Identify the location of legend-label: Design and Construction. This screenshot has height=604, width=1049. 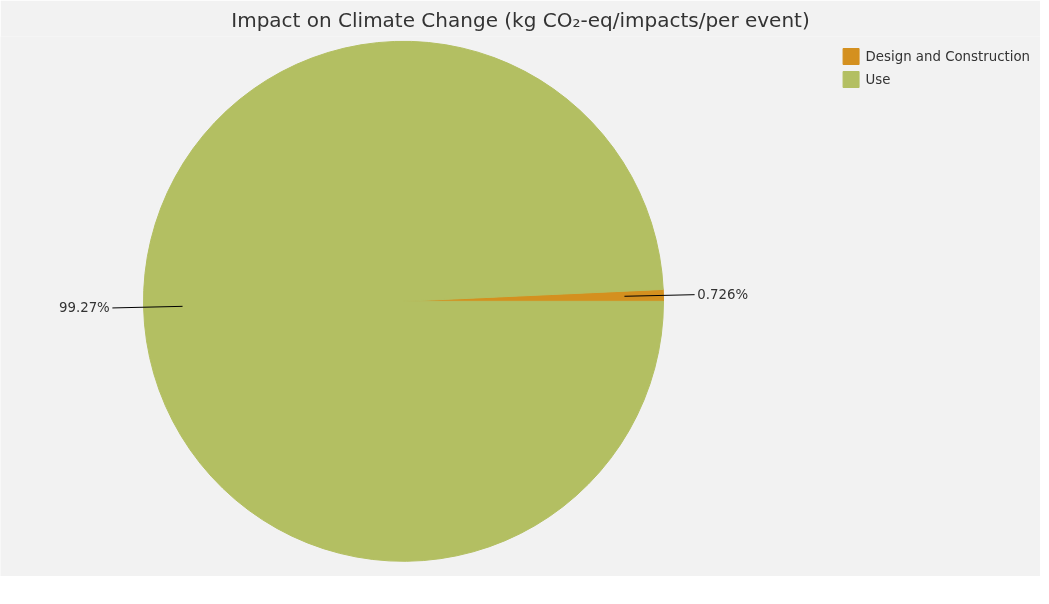
(947, 56).